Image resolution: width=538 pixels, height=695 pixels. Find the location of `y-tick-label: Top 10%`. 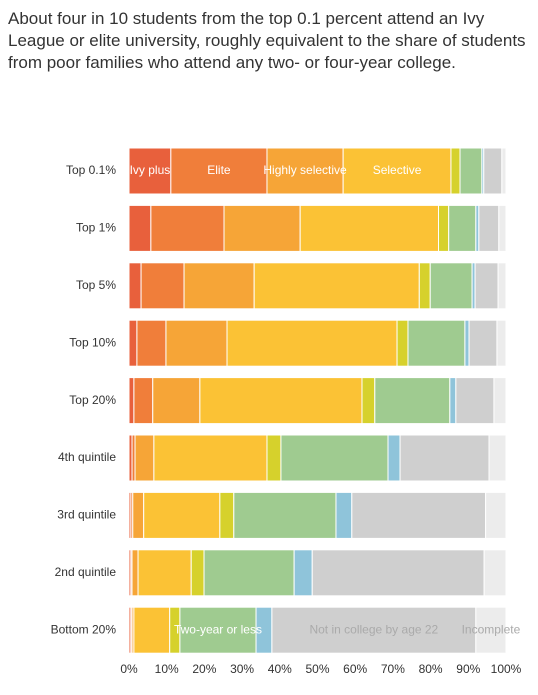

y-tick-label: Top 10% is located at coordinates (92, 342).